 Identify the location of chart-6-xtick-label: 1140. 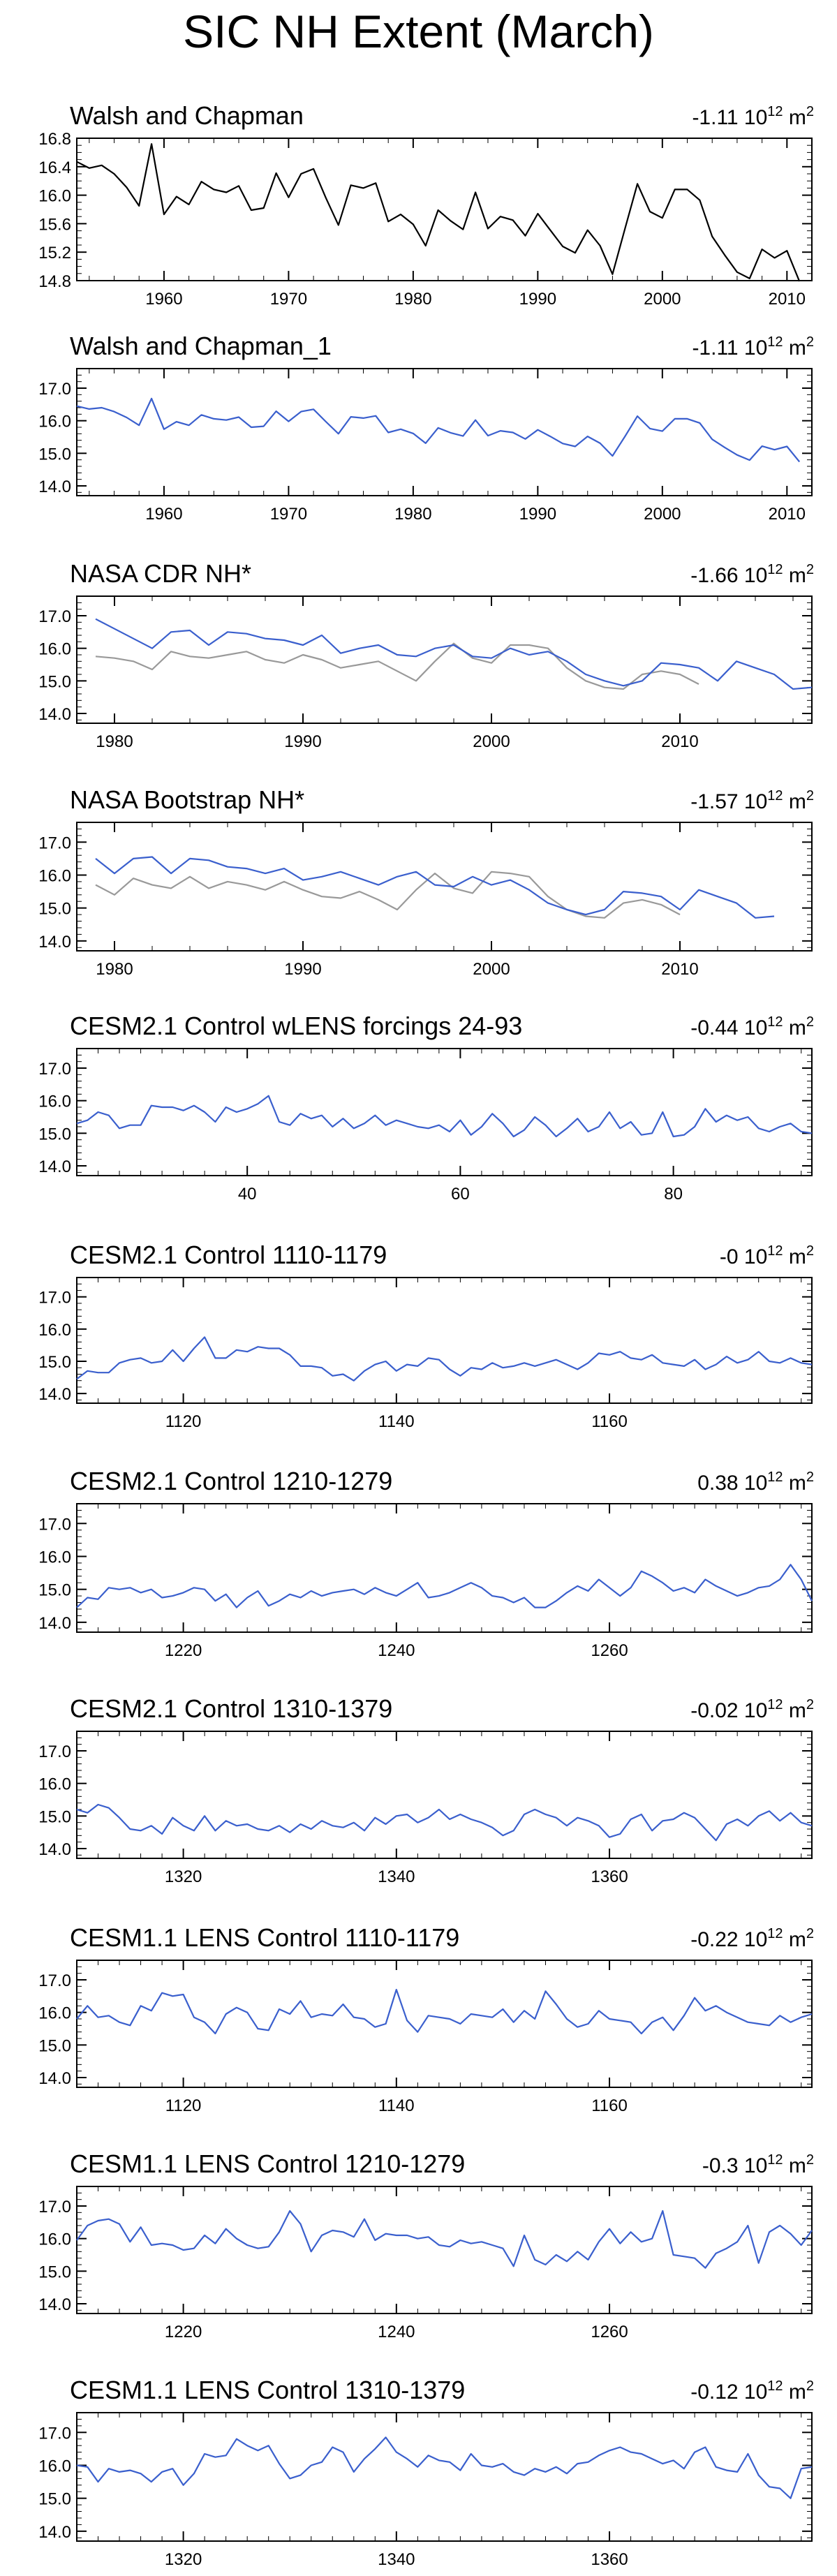
(396, 1421).